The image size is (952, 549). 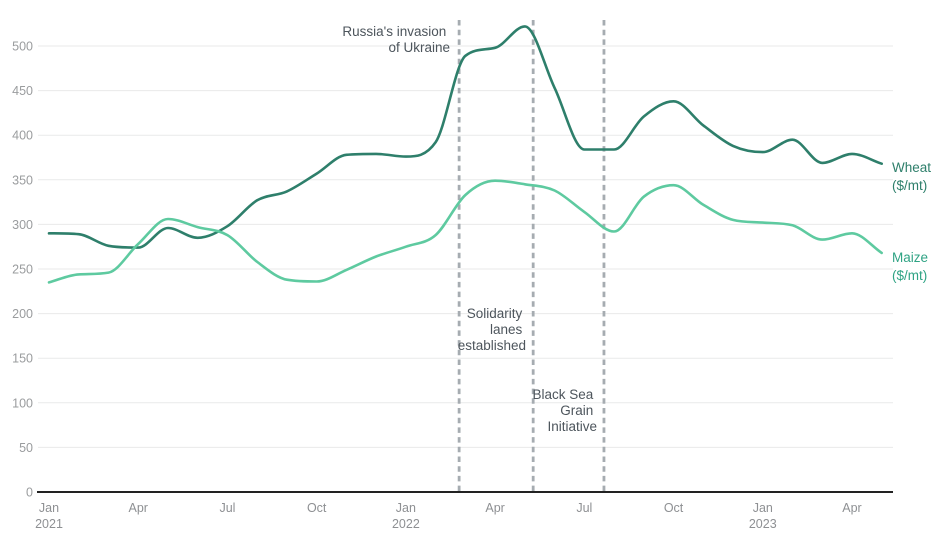 I want to click on wheat-label-unit: ($/mt), so click(x=909, y=185).